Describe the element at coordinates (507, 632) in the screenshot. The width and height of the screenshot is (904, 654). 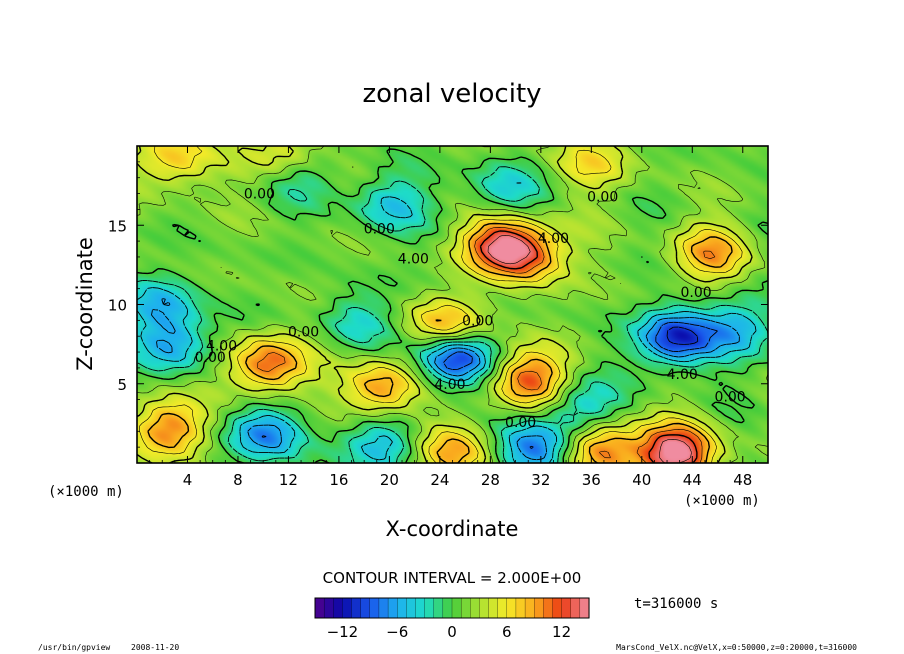
I see `colorbar-tick-label: 6` at that location.